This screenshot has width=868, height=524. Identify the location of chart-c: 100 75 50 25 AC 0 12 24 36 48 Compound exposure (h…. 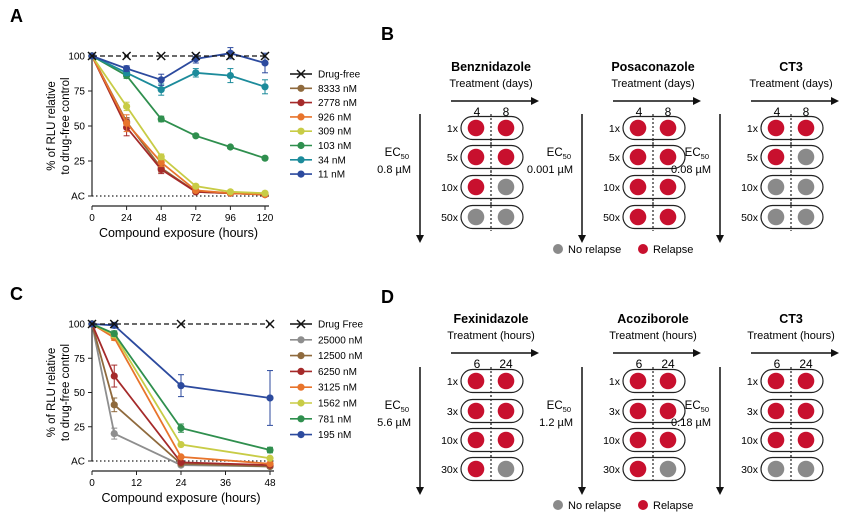
(204, 412).